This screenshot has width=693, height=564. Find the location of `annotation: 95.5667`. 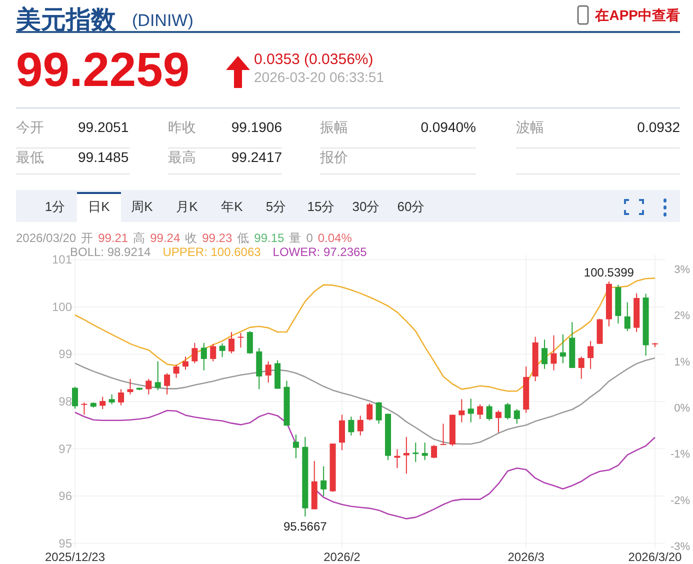

annotation: 95.5667 is located at coordinates (305, 526).